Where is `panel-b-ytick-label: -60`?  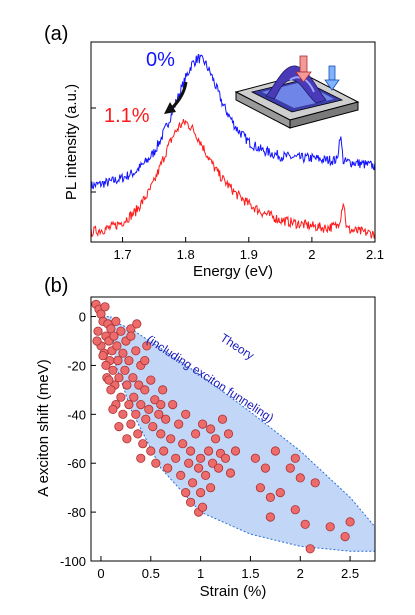 panel-b-ytick-label: -60 is located at coordinates (76, 463).